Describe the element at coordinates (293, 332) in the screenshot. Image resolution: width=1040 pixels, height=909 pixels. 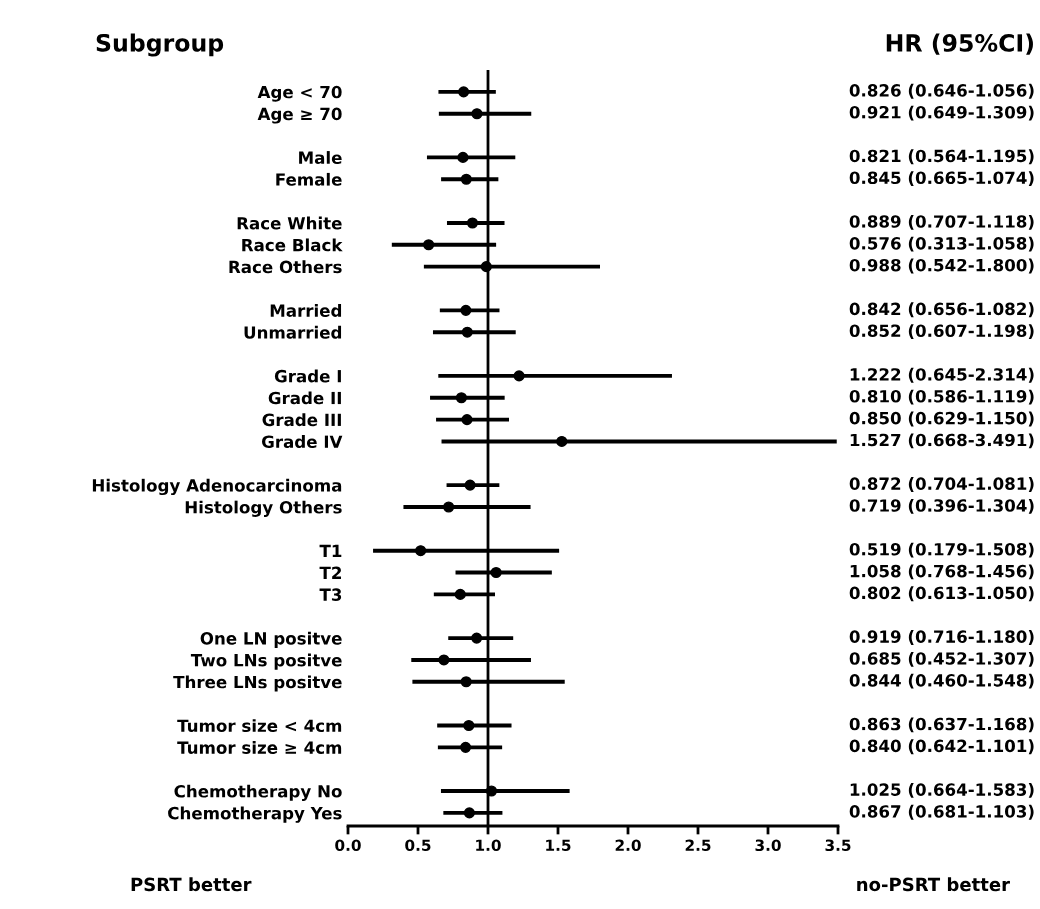
I see `y-tick-label: Unmarried` at that location.